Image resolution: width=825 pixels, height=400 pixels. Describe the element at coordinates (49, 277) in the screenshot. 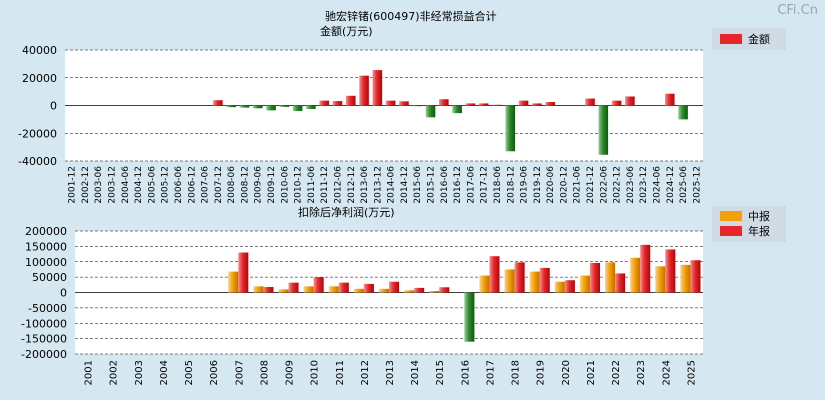

I see `bottom-y-tick-label: 50000` at that location.